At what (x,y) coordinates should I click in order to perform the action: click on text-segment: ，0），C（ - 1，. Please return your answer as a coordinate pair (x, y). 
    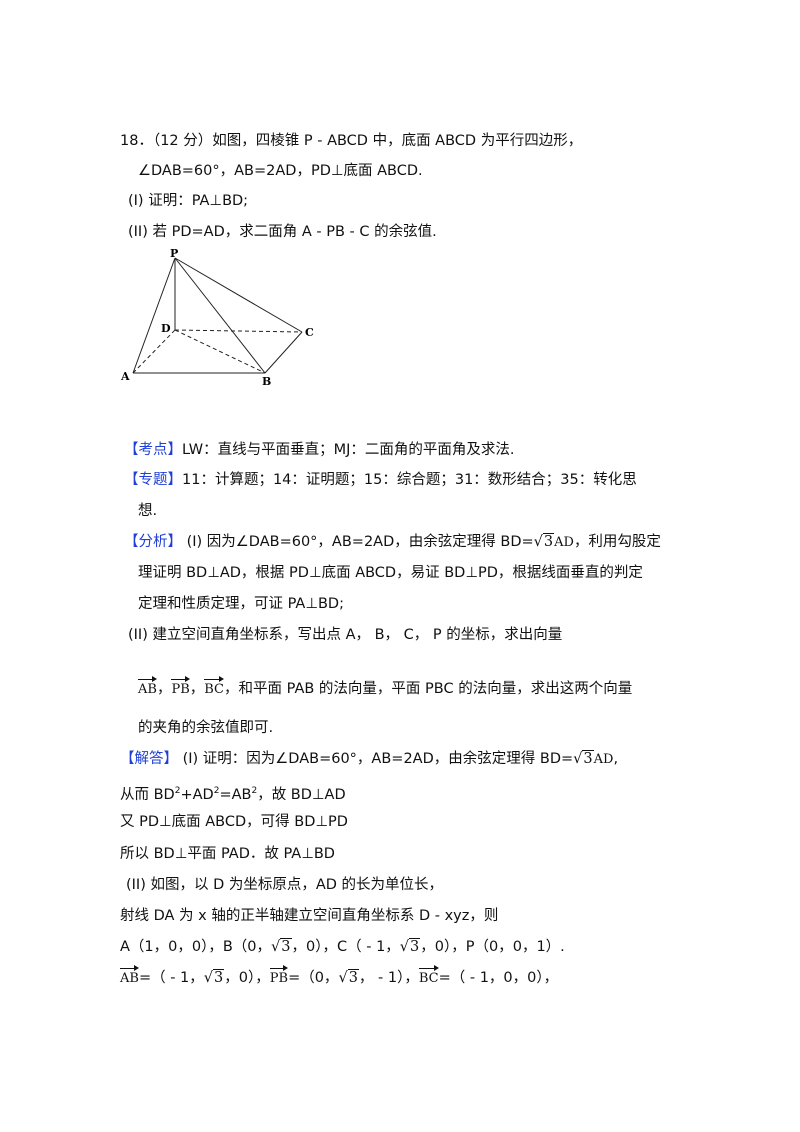
    Looking at the image, I should click on (345, 947).